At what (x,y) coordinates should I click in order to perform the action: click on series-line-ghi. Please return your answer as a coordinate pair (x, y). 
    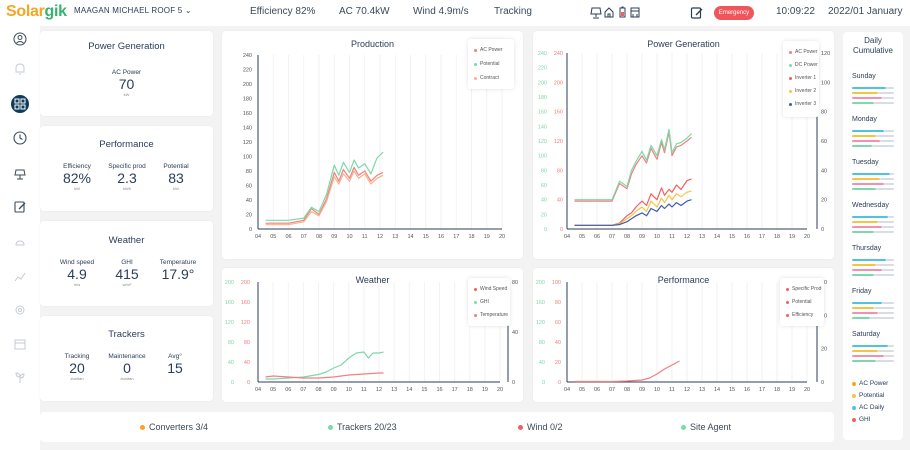
    Looking at the image, I should click on (324, 365).